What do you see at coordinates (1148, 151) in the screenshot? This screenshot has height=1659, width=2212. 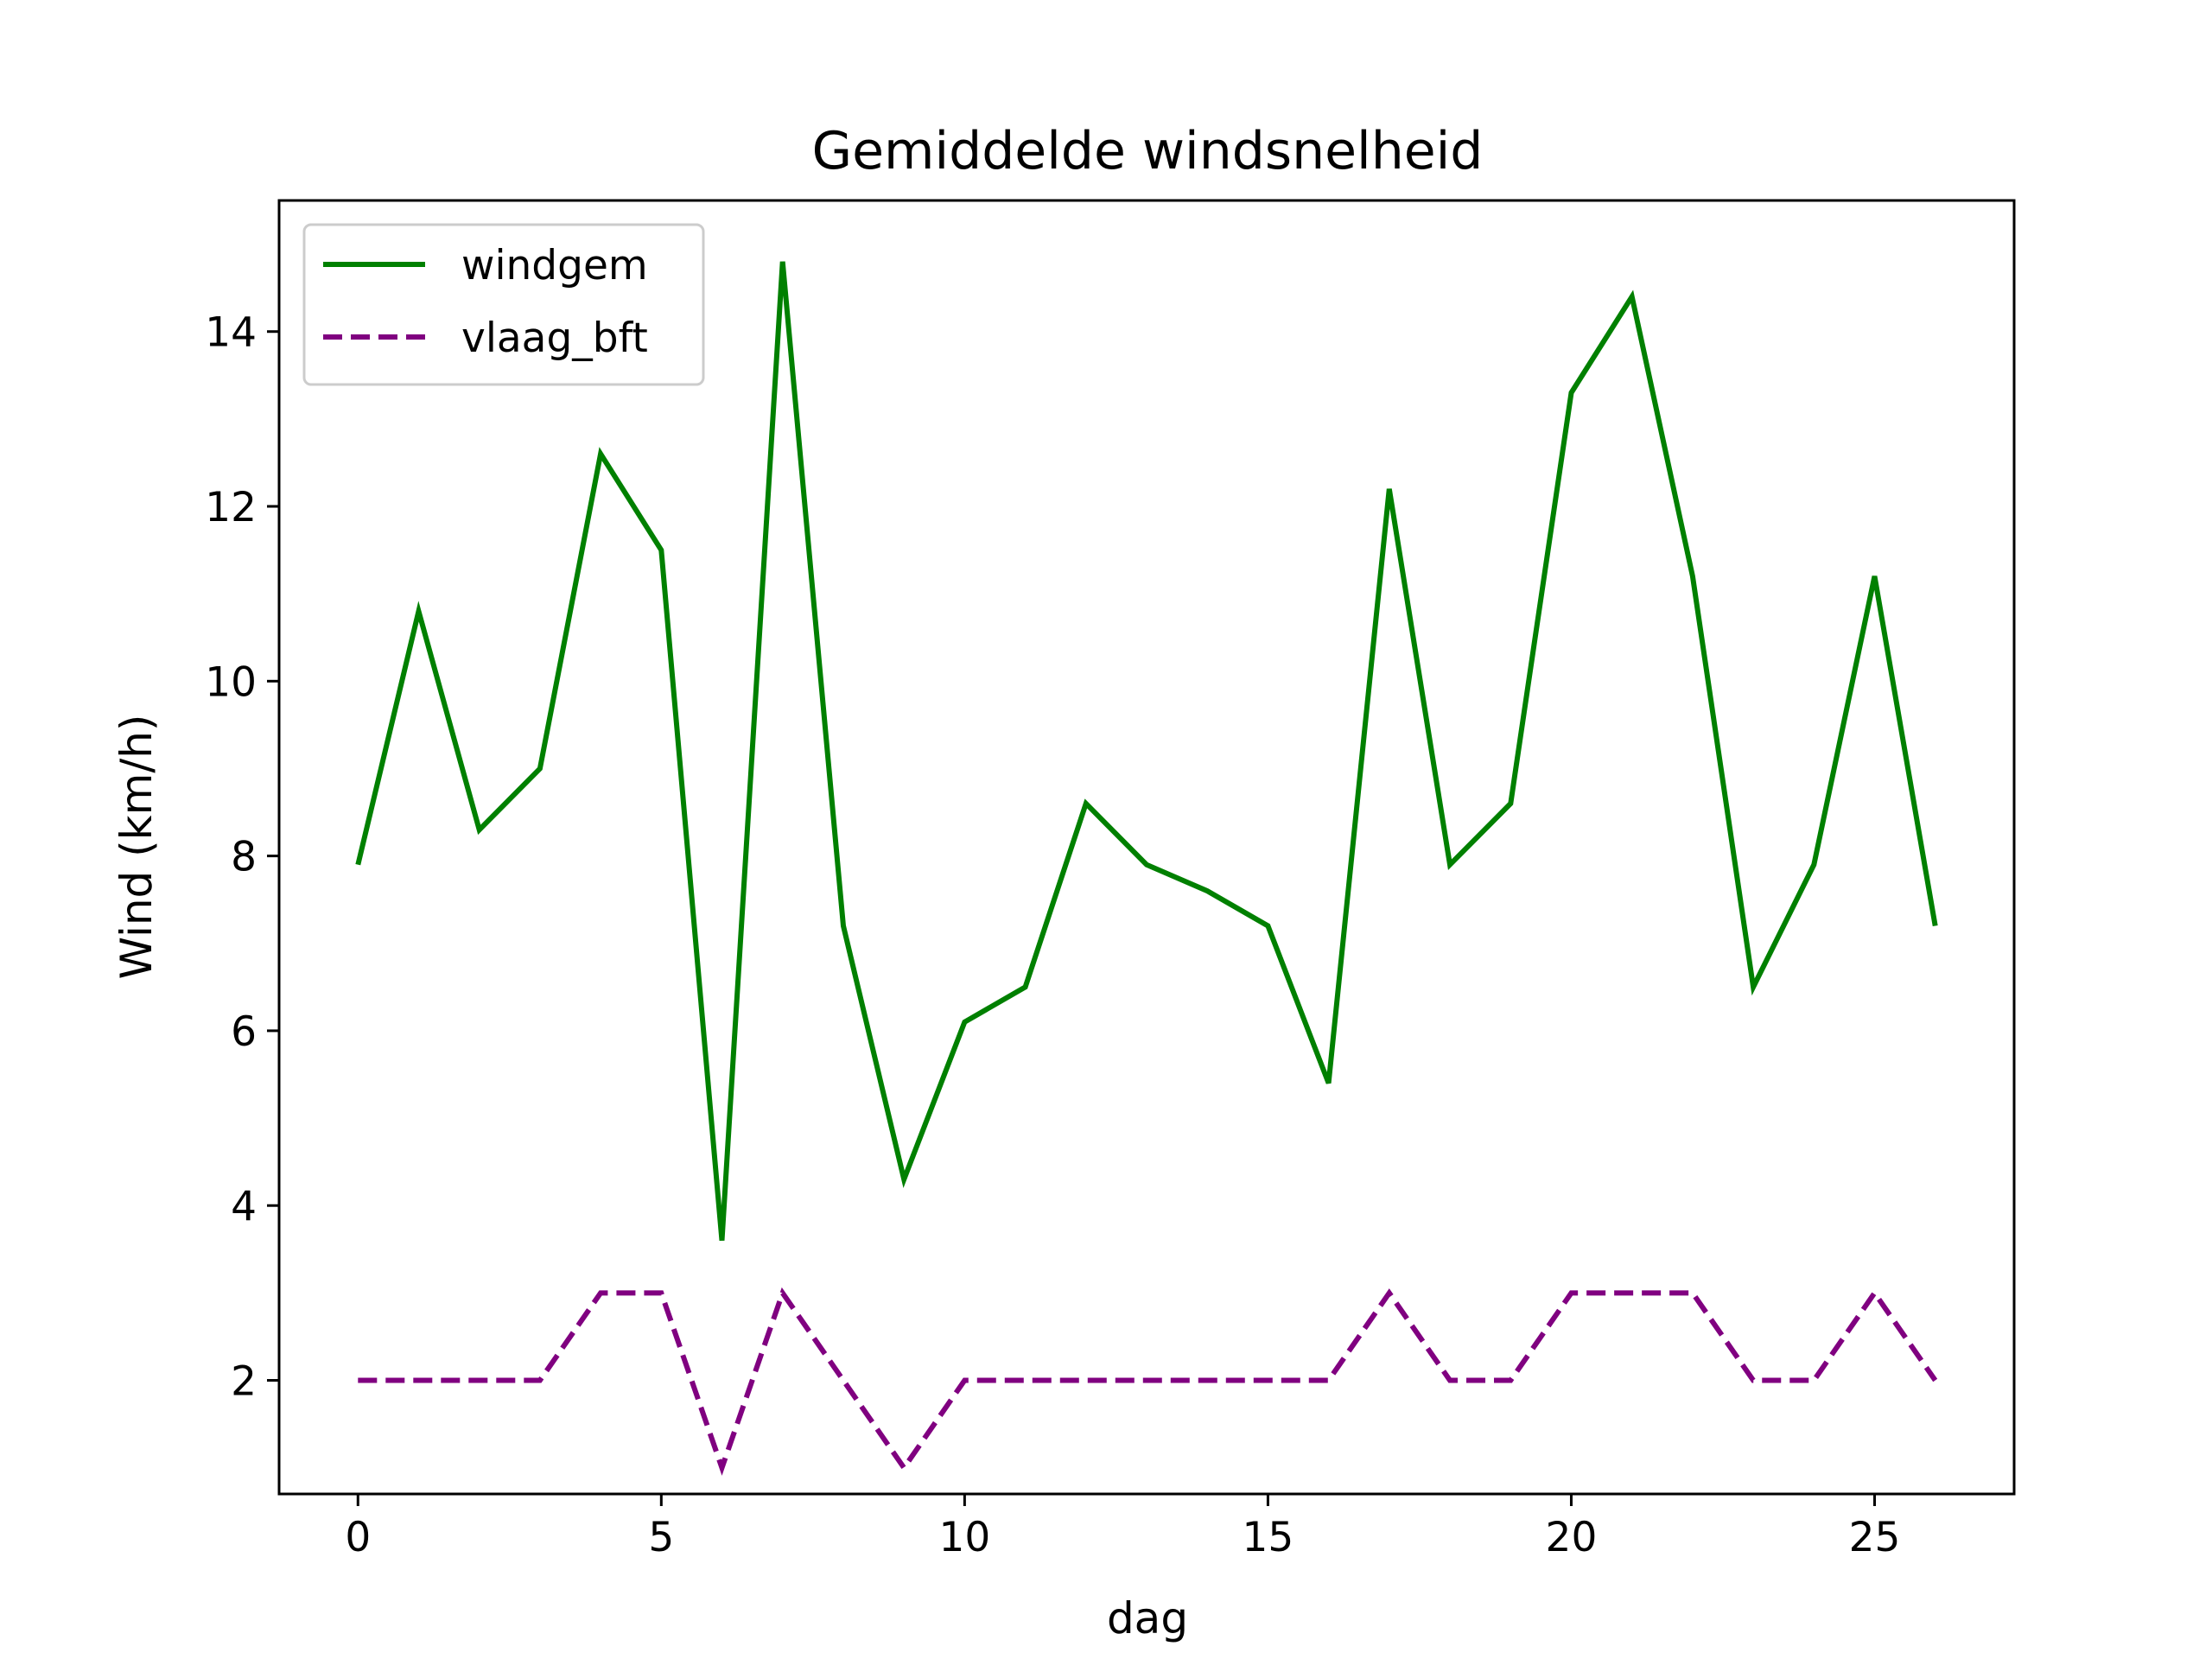 I see `chart-title: Gemiddelde windsnelheid` at bounding box center [1148, 151].